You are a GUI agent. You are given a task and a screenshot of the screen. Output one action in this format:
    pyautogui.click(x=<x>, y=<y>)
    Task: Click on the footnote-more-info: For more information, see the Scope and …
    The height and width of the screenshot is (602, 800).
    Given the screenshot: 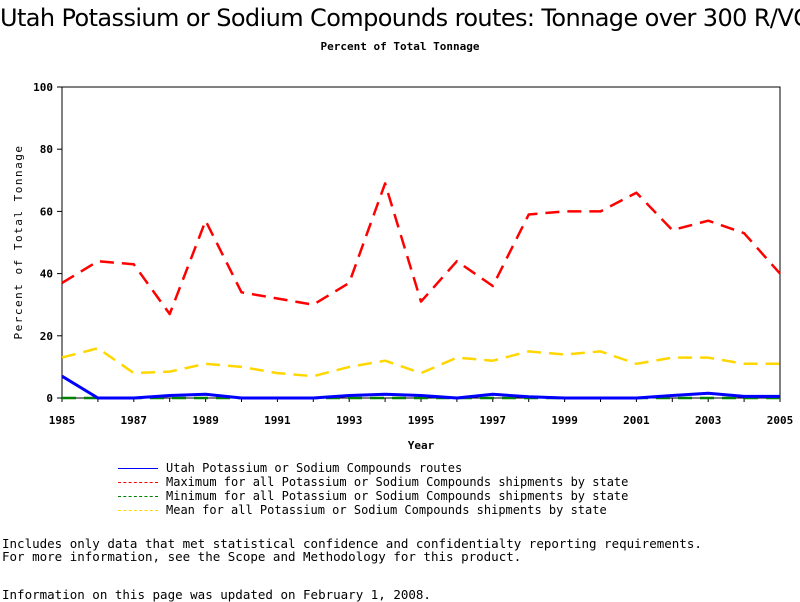 What is the action you would take?
    pyautogui.click(x=262, y=556)
    